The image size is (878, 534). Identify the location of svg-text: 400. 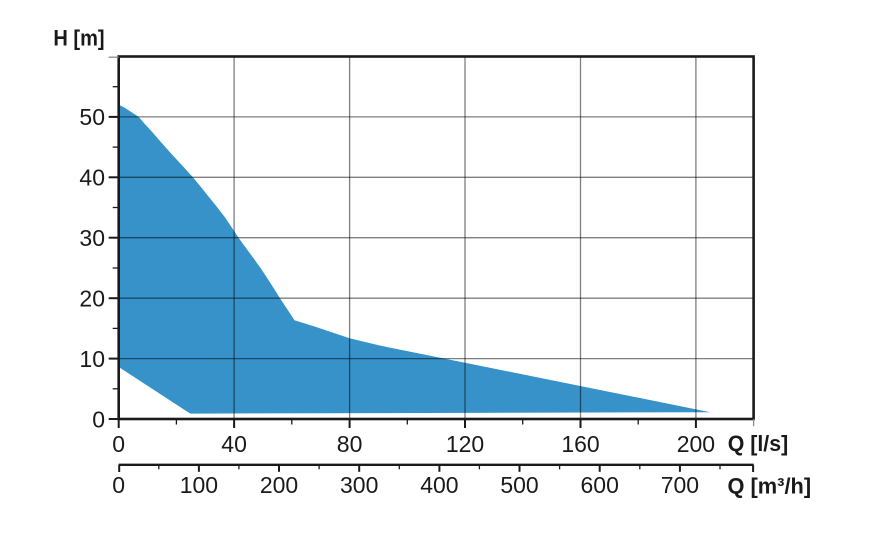
(439, 485).